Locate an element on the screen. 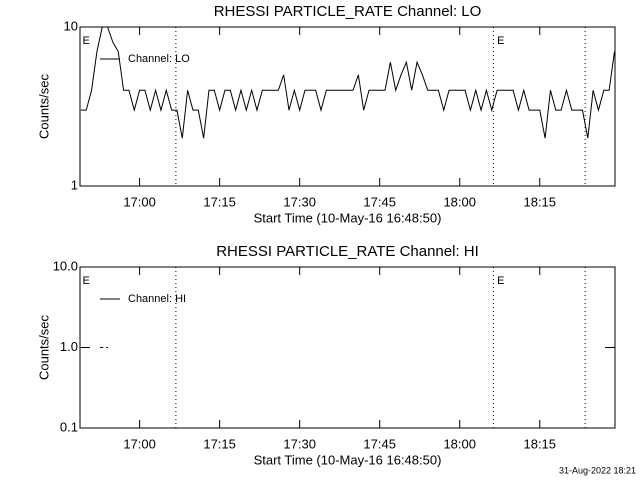  chart-title: RHESSI PARTICLE_RATE Channel: LO is located at coordinates (348, 11).